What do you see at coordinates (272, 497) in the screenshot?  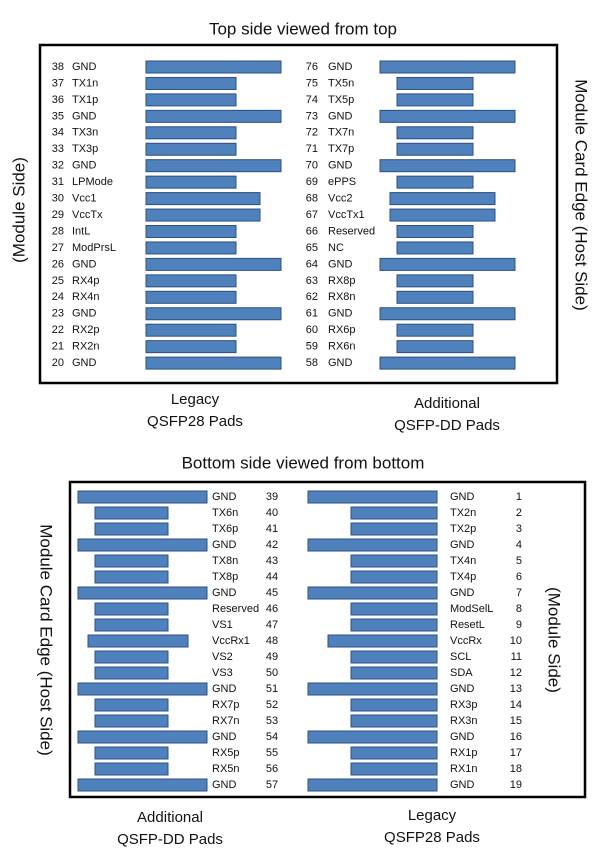 I see `pad-number: 39` at bounding box center [272, 497].